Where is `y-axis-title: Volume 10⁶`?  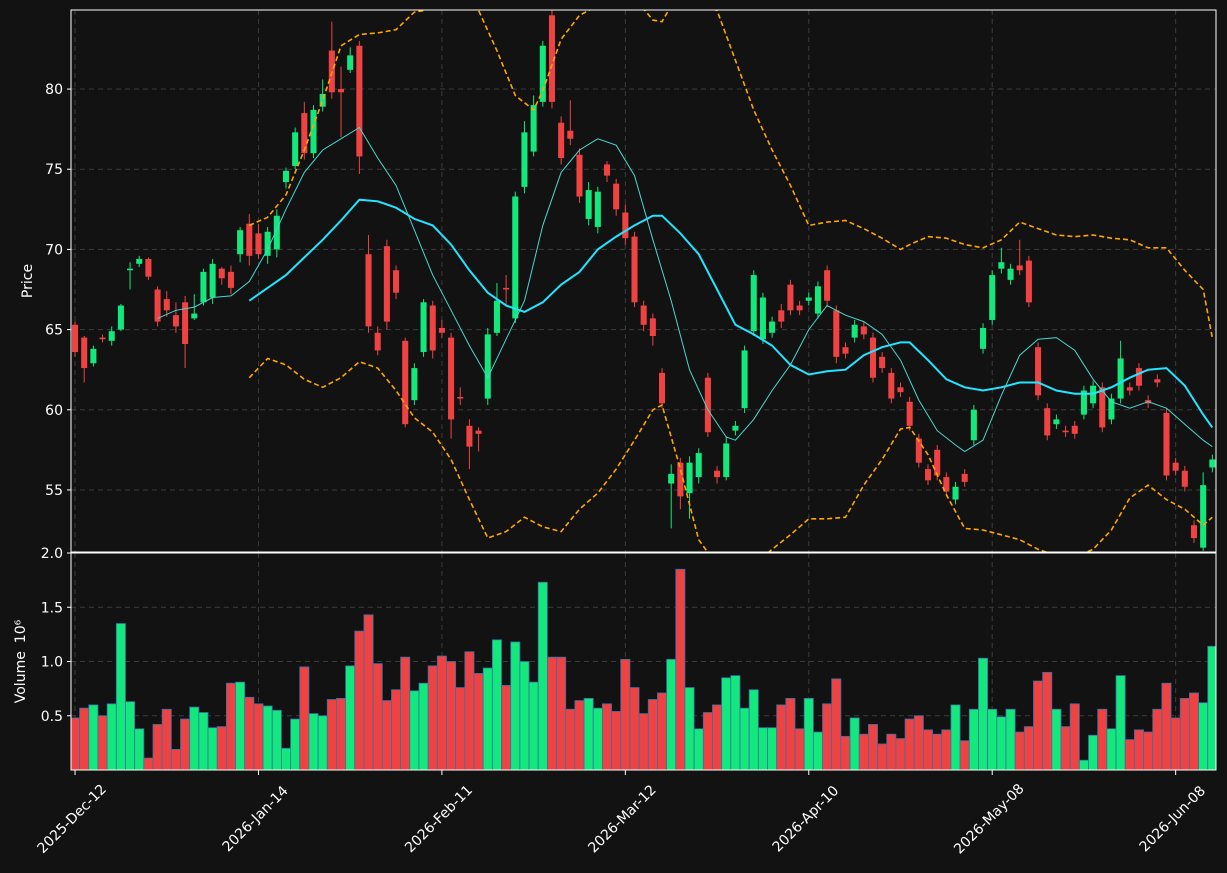
y-axis-title: Volume 10⁶ is located at coordinates (21, 661).